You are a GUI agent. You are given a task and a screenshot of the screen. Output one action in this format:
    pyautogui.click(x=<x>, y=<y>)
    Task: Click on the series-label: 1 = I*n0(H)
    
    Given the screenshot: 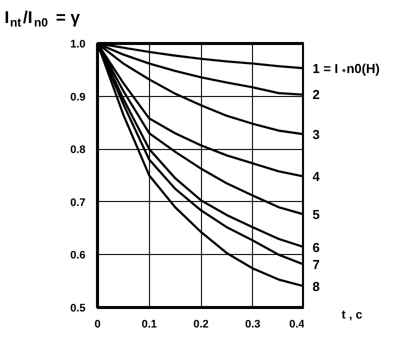 What is the action you would take?
    pyautogui.click(x=346, y=69)
    